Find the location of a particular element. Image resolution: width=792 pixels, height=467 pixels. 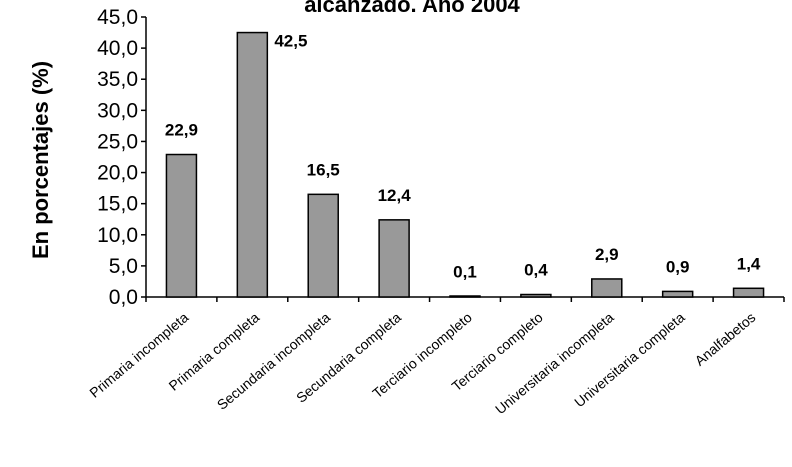

y-axis-label: En porcentajes (%) is located at coordinates (40, 160).